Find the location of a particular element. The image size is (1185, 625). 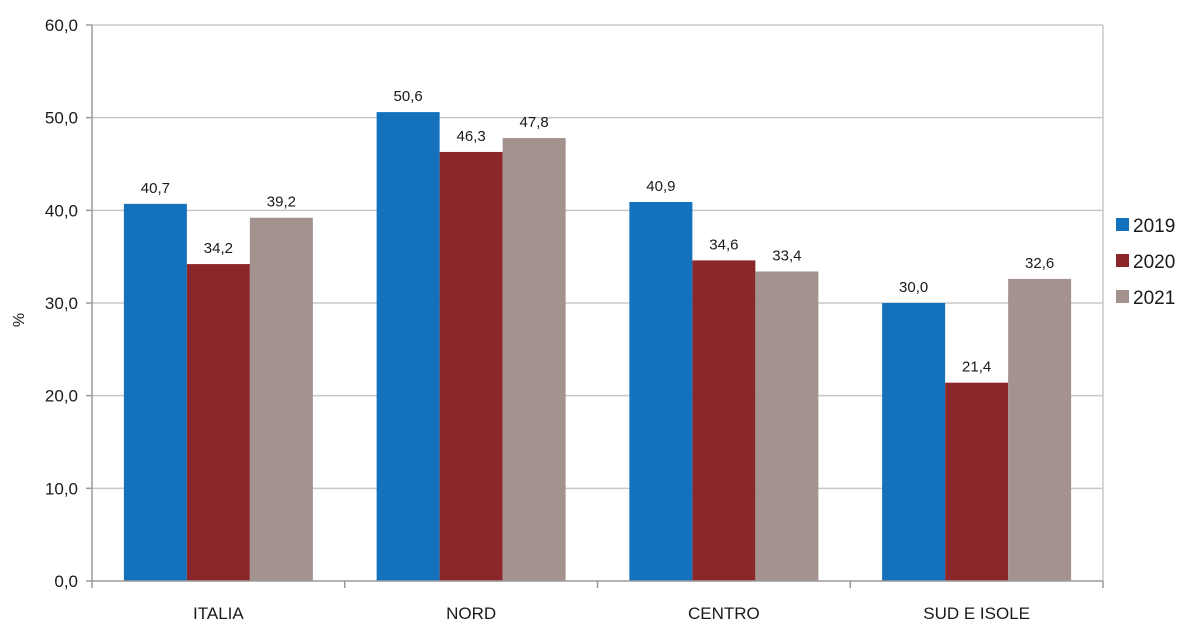

data-label: 30,0 is located at coordinates (913, 287).